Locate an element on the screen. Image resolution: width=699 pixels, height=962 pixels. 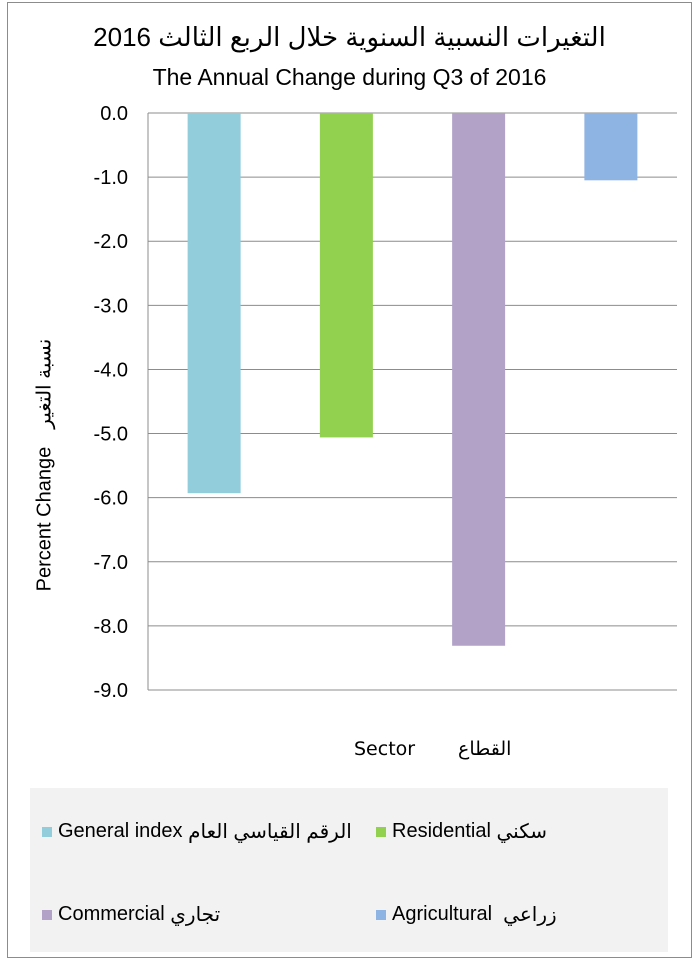
chart-subtitle: The Annual Change during Q3 of 2016 is located at coordinates (349, 77).